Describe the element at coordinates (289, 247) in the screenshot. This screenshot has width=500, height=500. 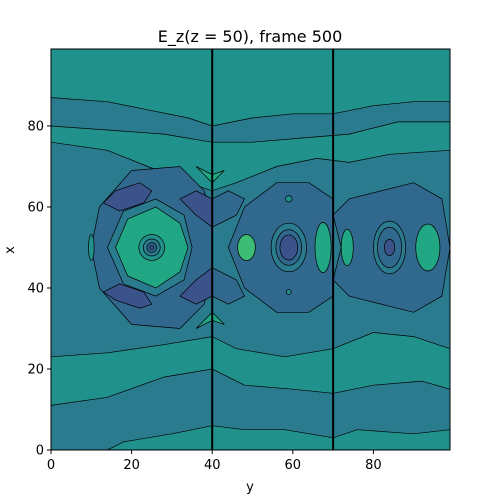
I see `contour-mid-core` at that location.